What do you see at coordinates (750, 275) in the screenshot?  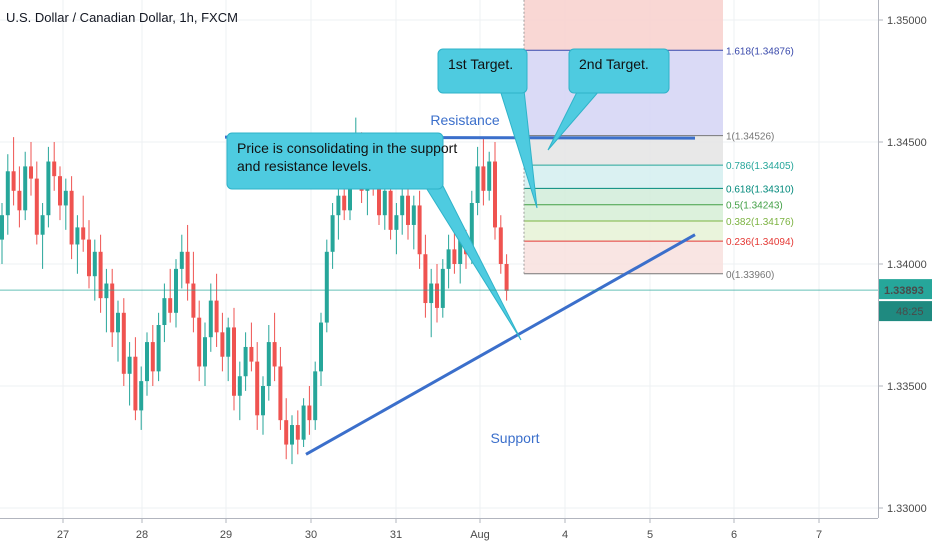 I see `fib-level-label: 0(1.33960)` at bounding box center [750, 275].